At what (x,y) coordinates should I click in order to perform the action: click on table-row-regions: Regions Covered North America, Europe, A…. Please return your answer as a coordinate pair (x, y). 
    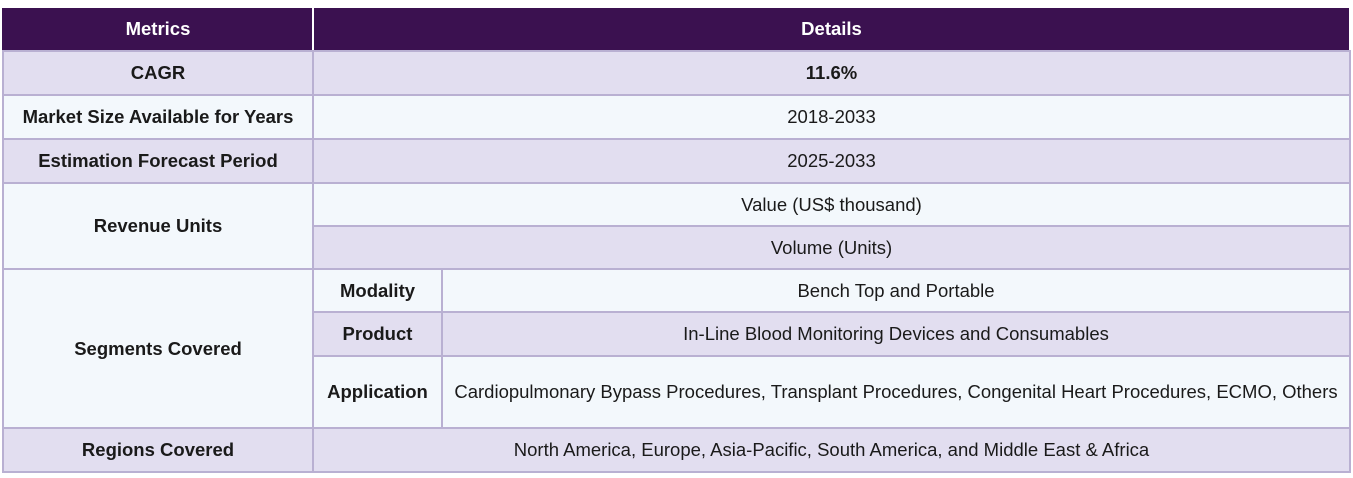
    Looking at the image, I should click on (677, 450).